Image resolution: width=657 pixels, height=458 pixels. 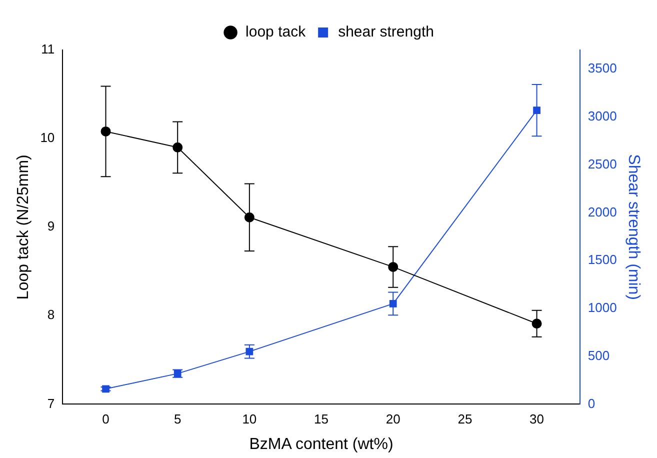 What do you see at coordinates (106, 419) in the screenshot?
I see `x-tick-label: 0` at bounding box center [106, 419].